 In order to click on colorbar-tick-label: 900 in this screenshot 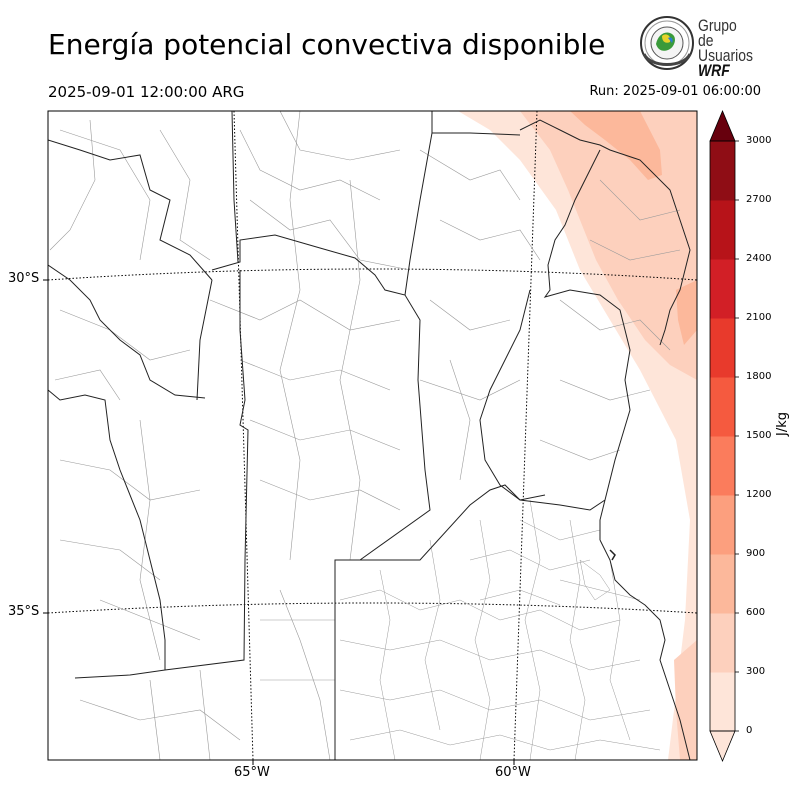, I will do `click(756, 553)`.